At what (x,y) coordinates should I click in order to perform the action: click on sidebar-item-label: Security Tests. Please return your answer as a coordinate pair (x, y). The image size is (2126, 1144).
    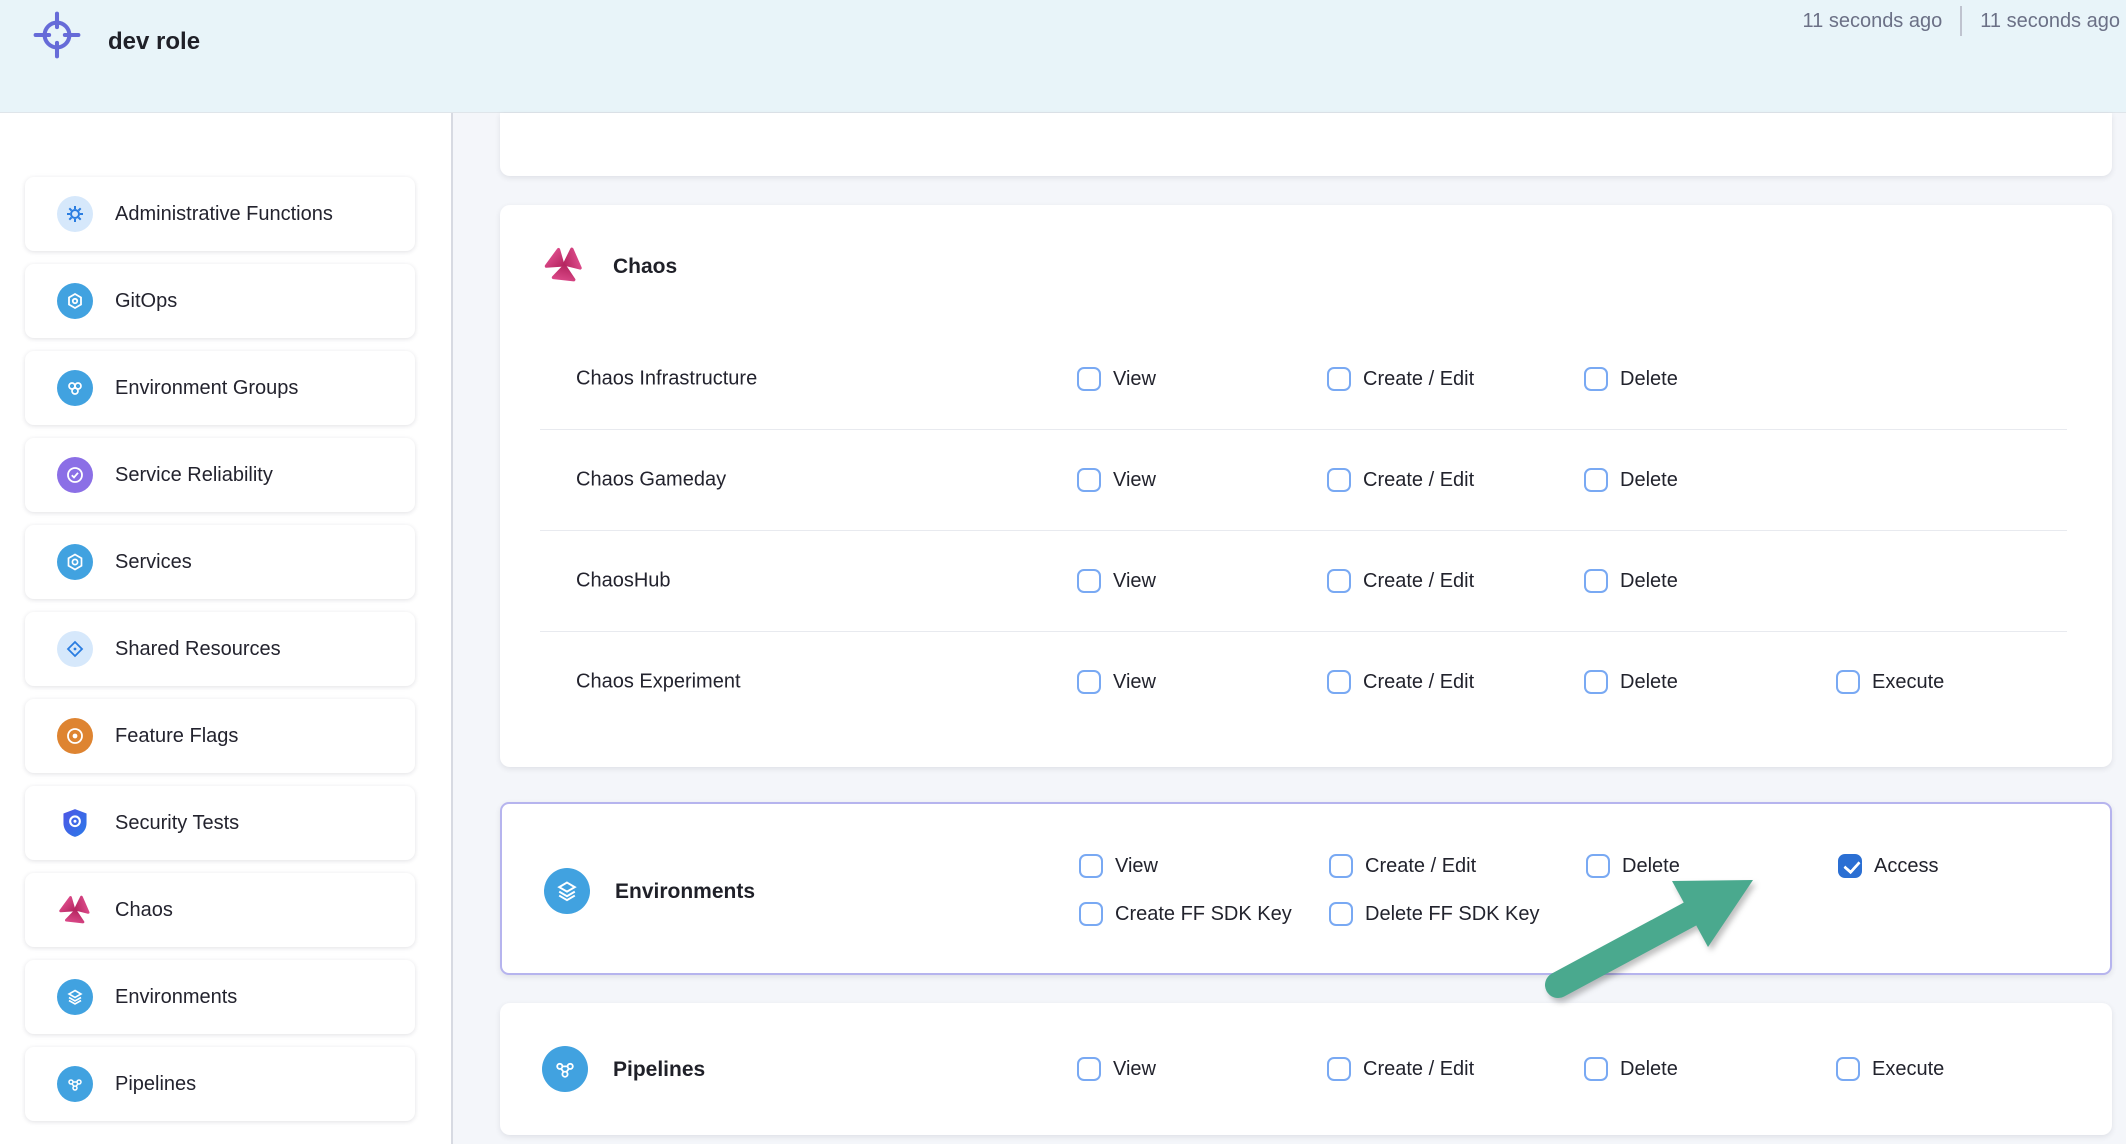
    Looking at the image, I should click on (177, 822).